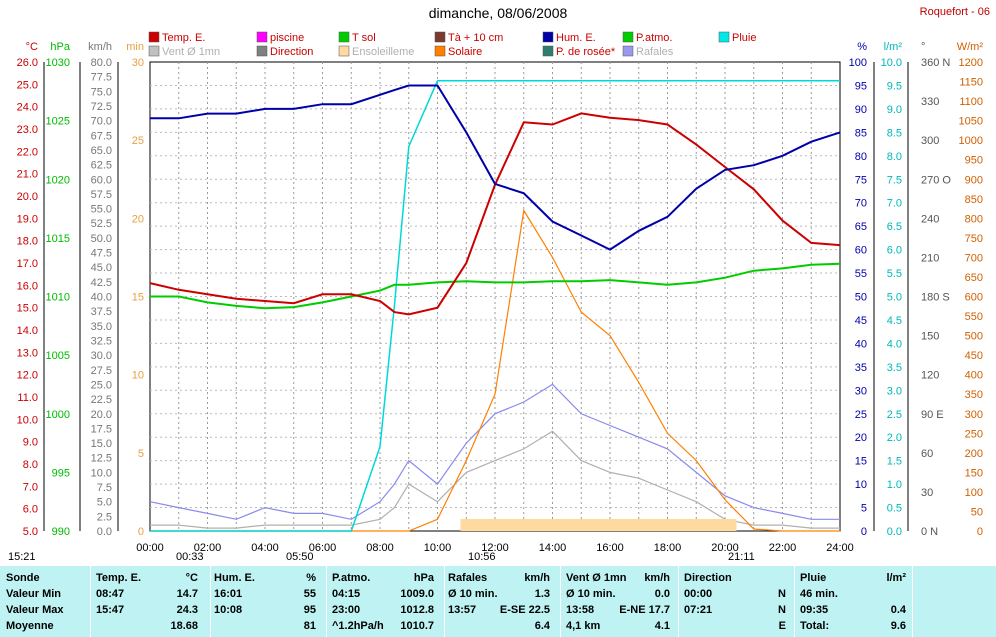 The image size is (996, 637). What do you see at coordinates (744, 38) in the screenshot?
I see `legend-label: Pluie` at bounding box center [744, 38].